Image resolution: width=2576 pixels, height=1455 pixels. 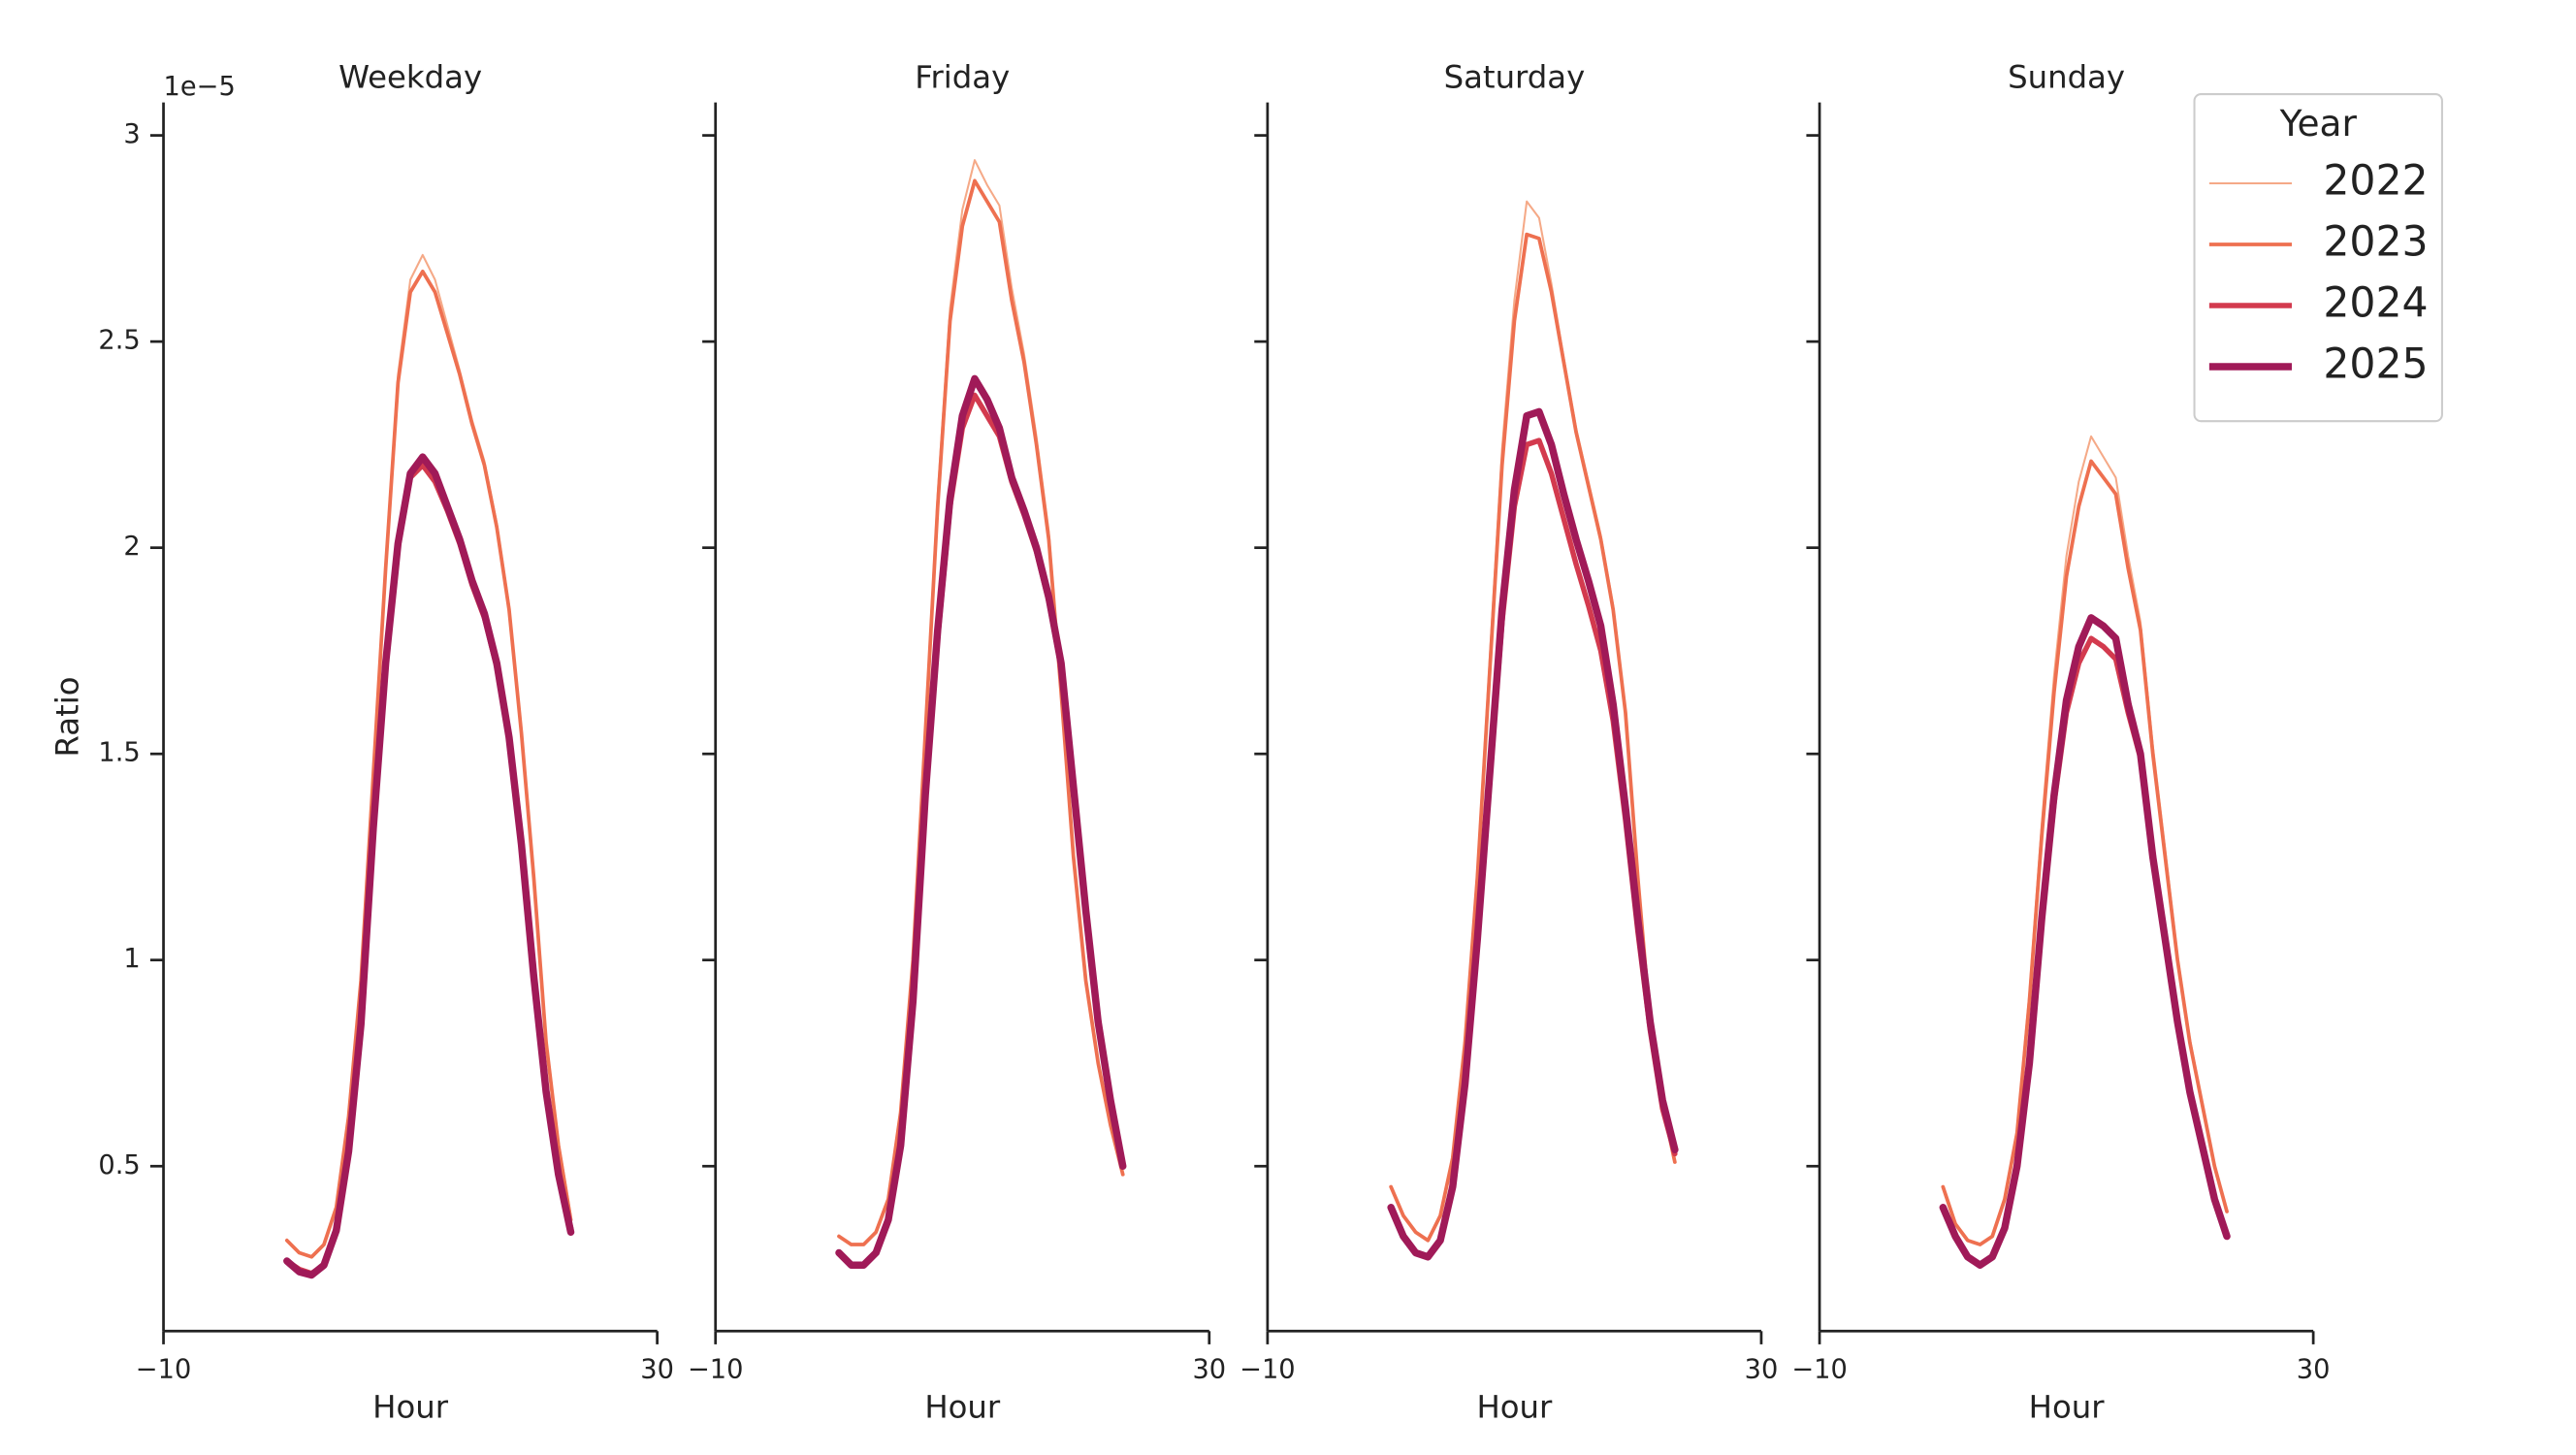 What do you see at coordinates (2066, 77) in the screenshot?
I see `panel-title: Sunday` at bounding box center [2066, 77].